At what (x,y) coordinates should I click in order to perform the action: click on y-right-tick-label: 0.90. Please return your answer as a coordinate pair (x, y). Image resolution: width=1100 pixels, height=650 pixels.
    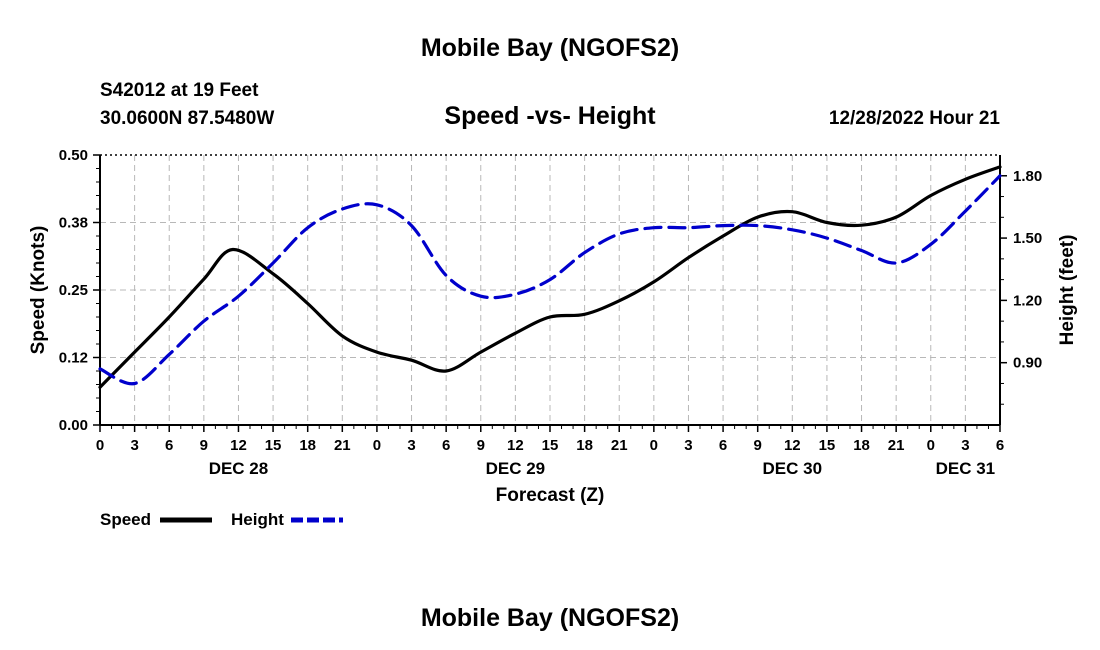
    Looking at the image, I should click on (1027, 363).